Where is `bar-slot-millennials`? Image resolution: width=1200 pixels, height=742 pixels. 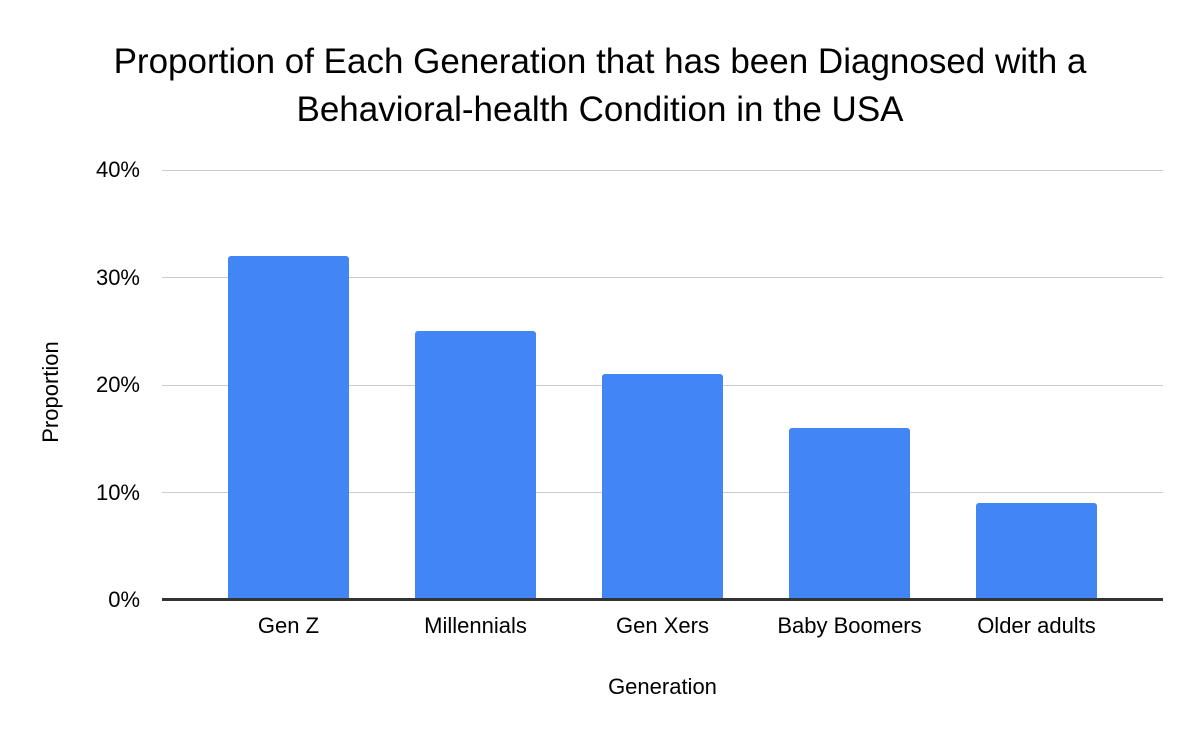
bar-slot-millennials is located at coordinates (475, 385).